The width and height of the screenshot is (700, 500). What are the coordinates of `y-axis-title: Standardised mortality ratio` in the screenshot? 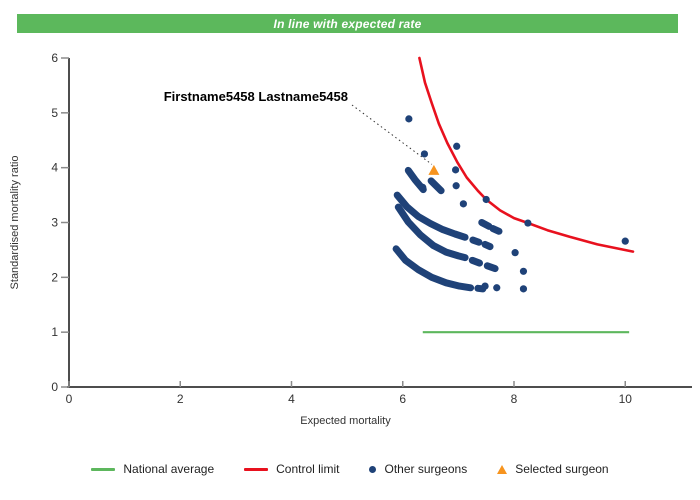 It's located at (15, 223).